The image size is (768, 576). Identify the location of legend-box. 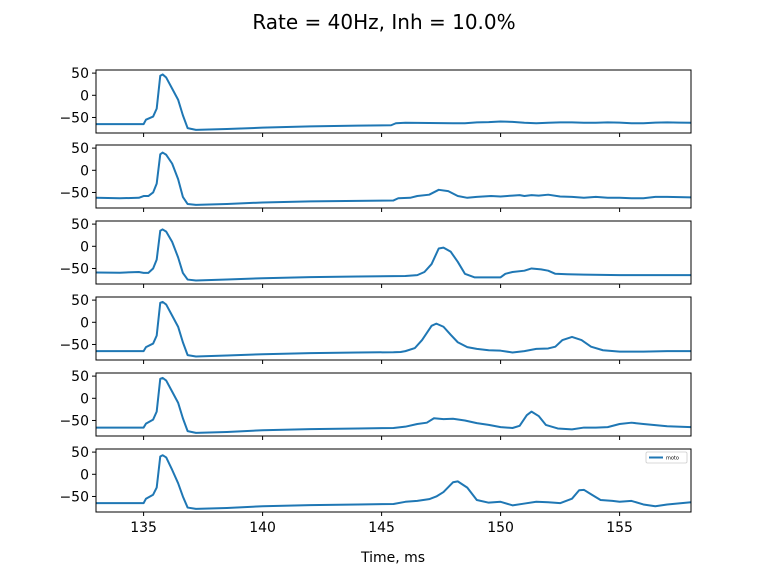
(666, 457).